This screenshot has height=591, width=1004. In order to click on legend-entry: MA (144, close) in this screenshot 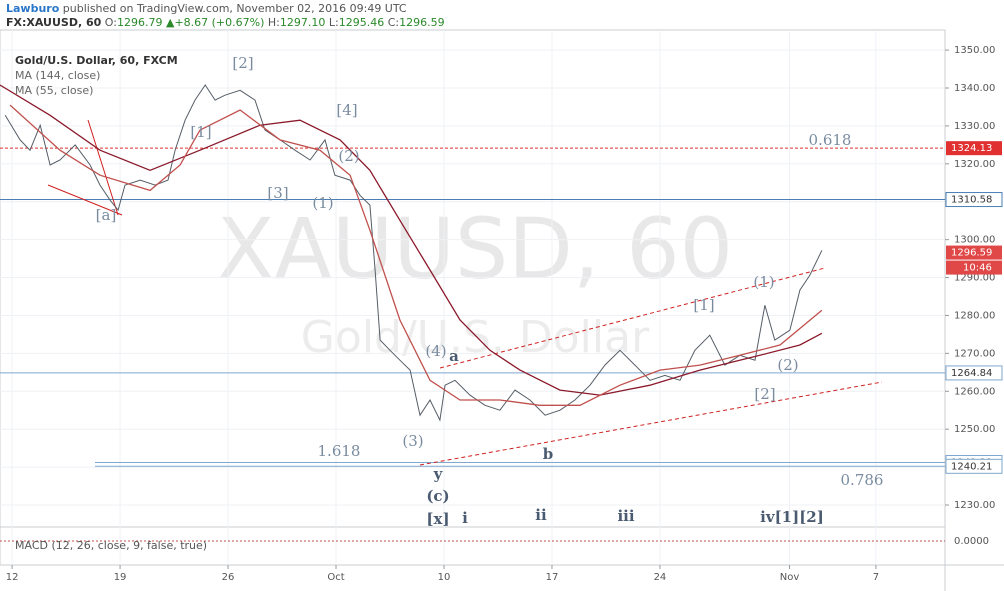, I will do `click(57, 75)`.